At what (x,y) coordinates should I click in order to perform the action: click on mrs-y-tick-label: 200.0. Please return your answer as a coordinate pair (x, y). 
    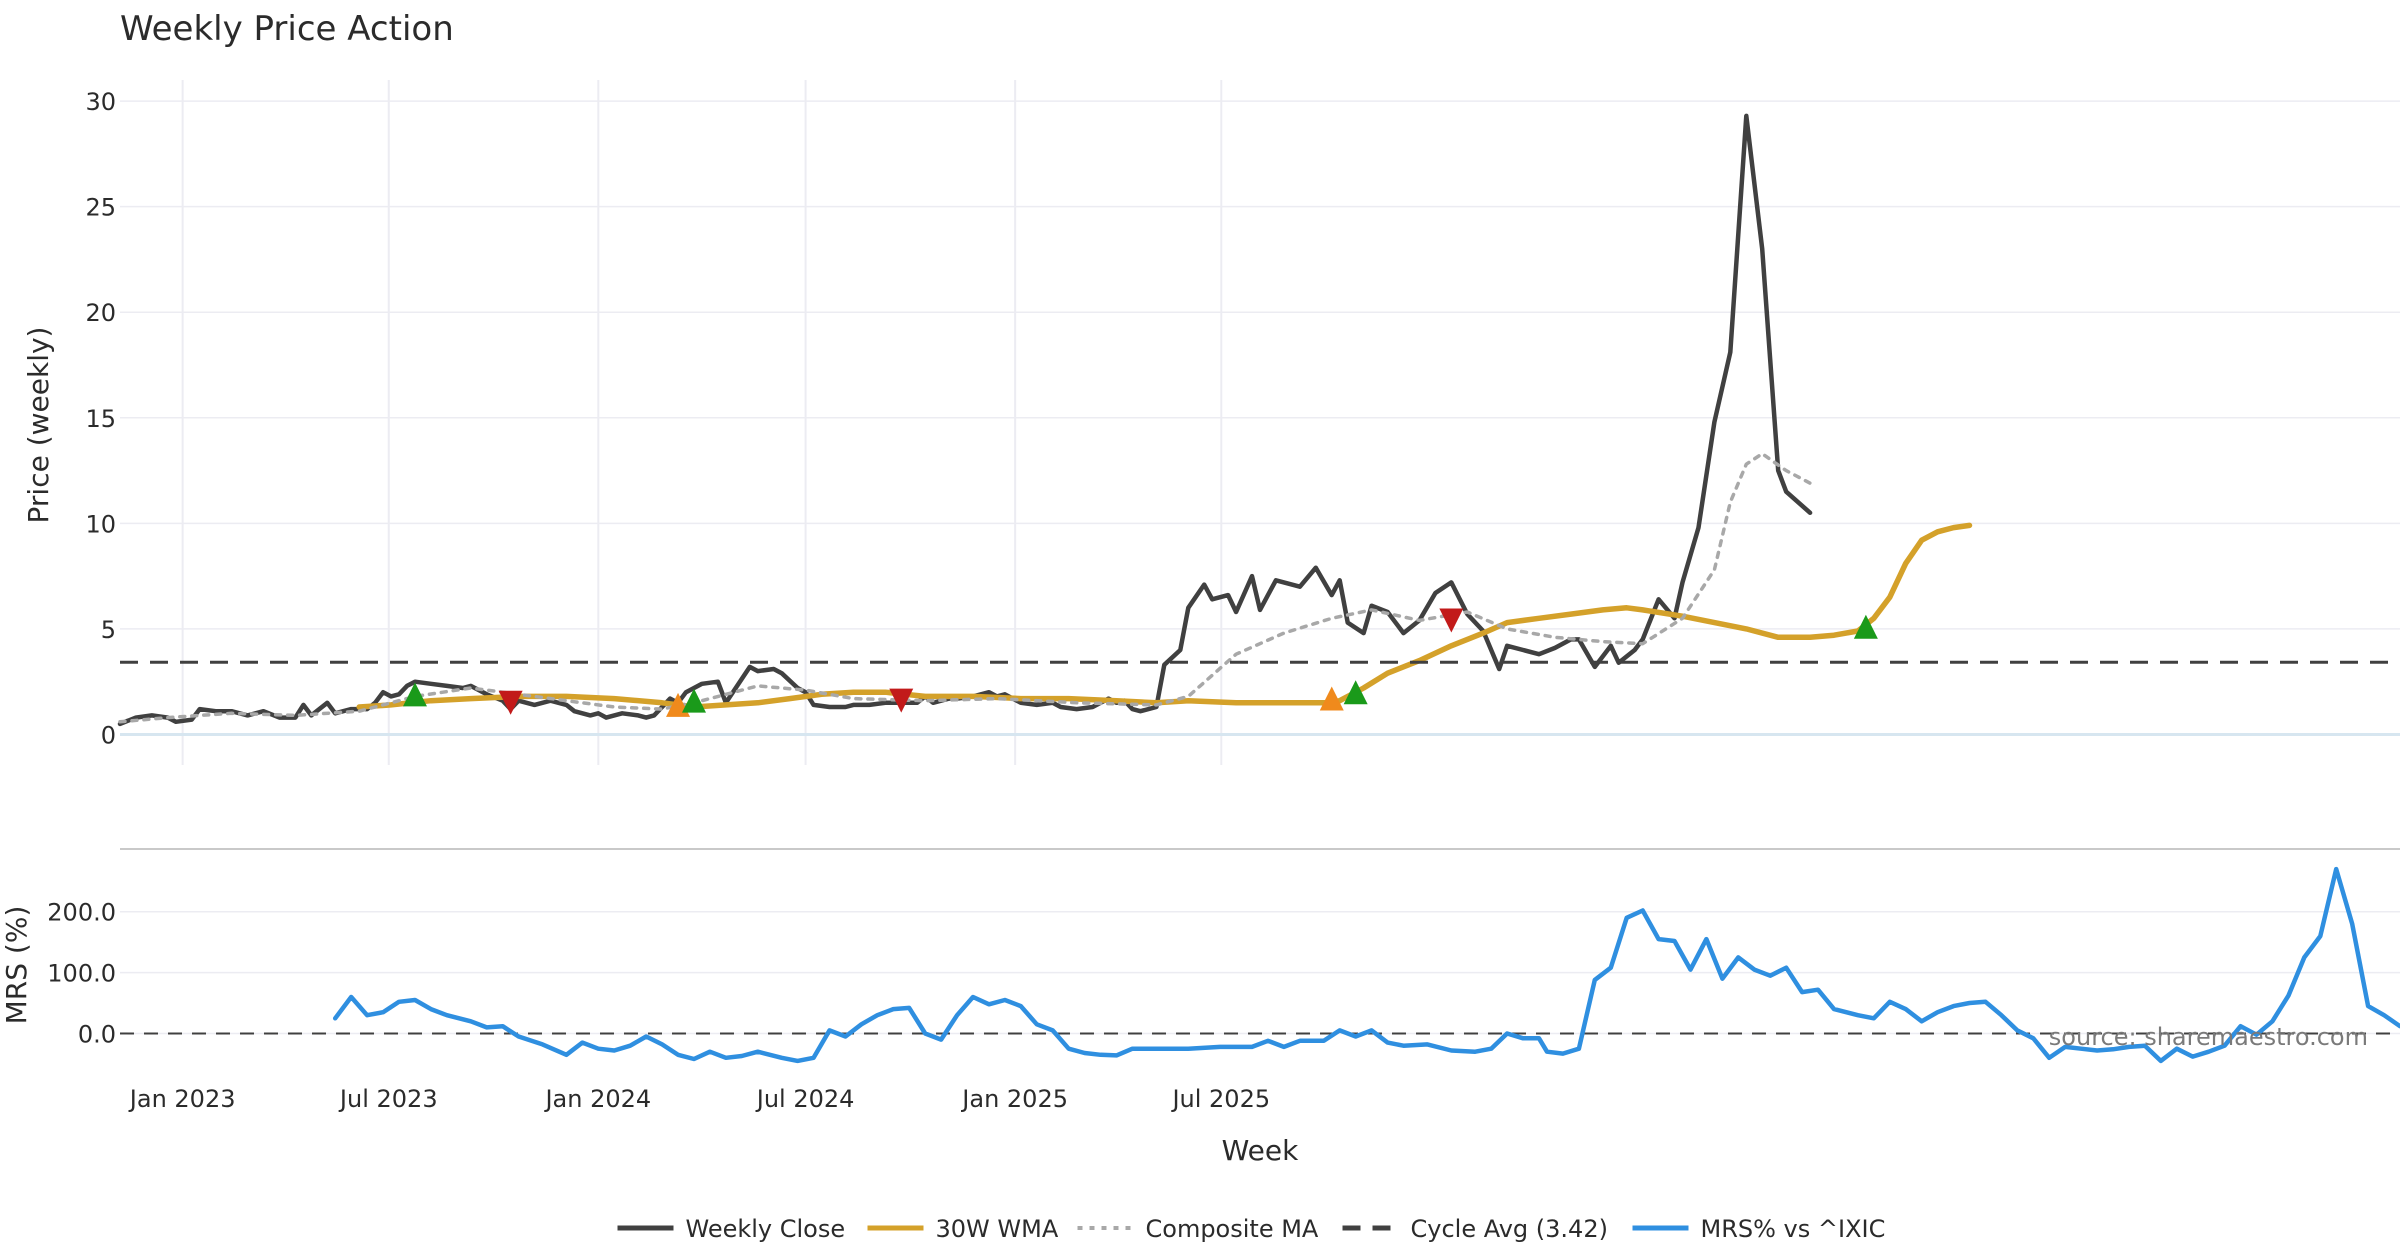
    Looking at the image, I should click on (81, 913).